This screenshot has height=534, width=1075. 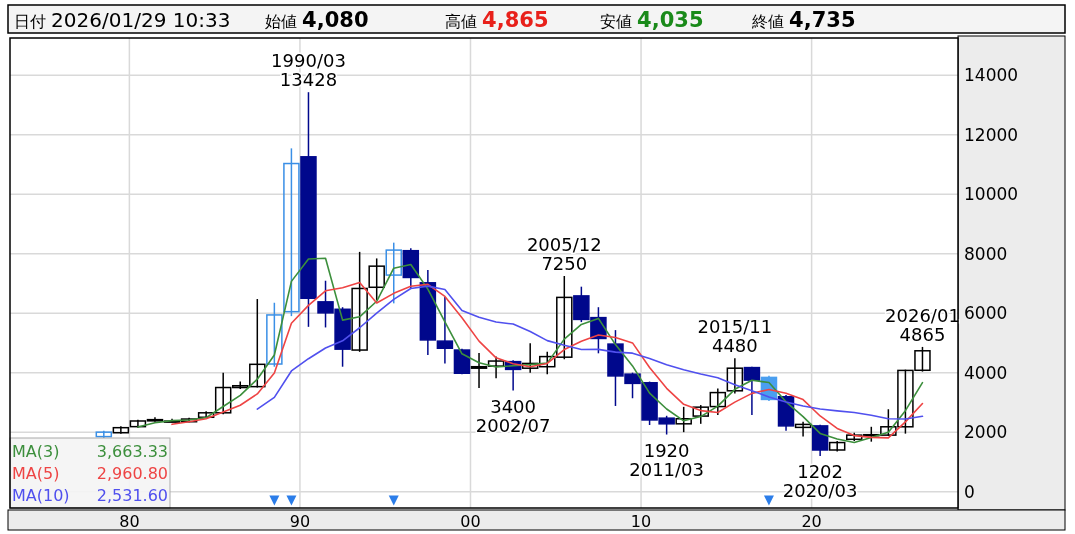 What do you see at coordinates (667, 459) in the screenshot?
I see `annotation: 1920 2011/03` at bounding box center [667, 459].